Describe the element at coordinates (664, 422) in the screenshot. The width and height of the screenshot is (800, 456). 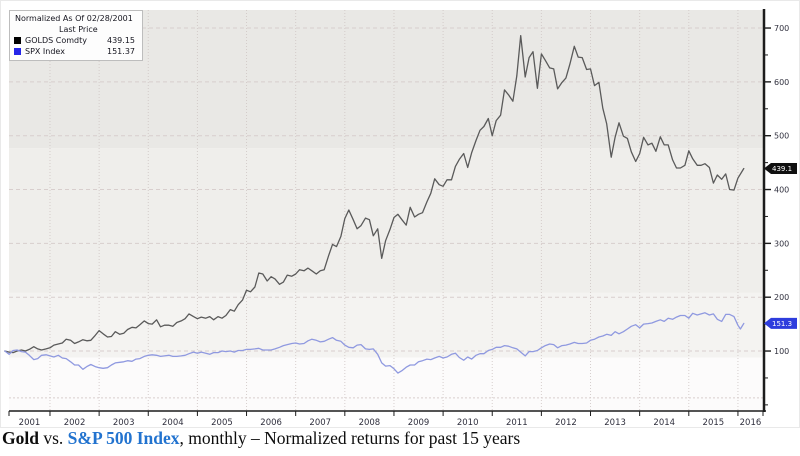
I see `x-tick-label-2014: 2014` at that location.